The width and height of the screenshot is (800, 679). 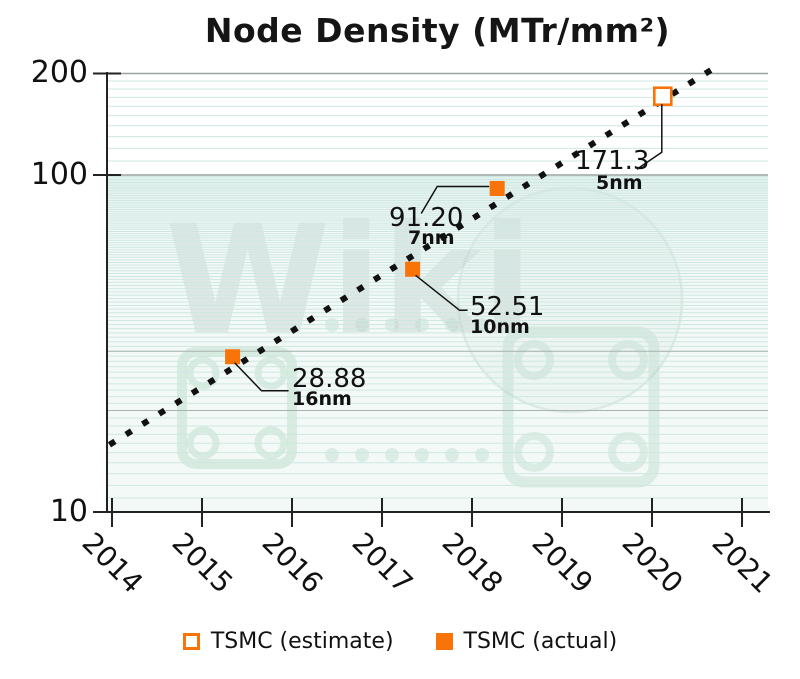 What do you see at coordinates (302, 641) in the screenshot?
I see `legend-label-estimate: TSMC (estimate)` at bounding box center [302, 641].